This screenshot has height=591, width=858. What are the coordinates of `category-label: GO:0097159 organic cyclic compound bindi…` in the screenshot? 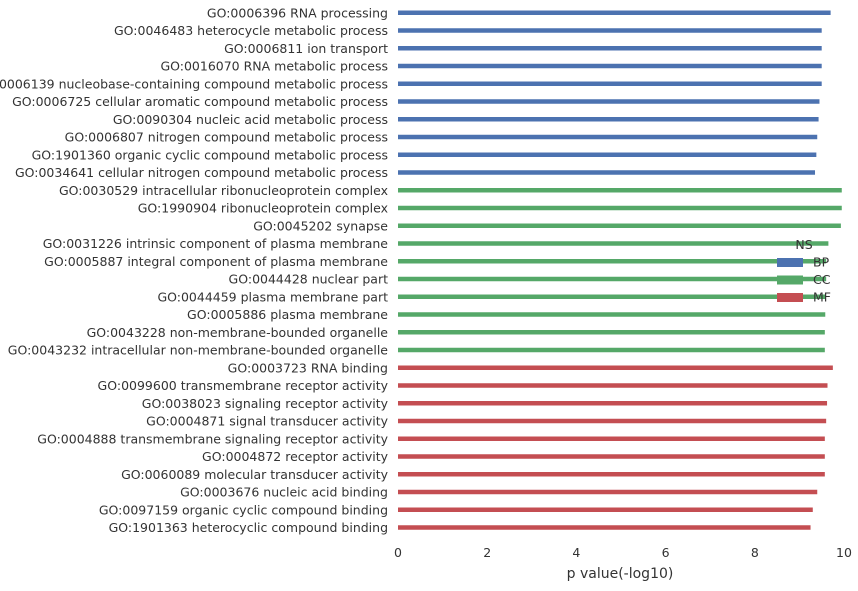 It's located at (243, 509).